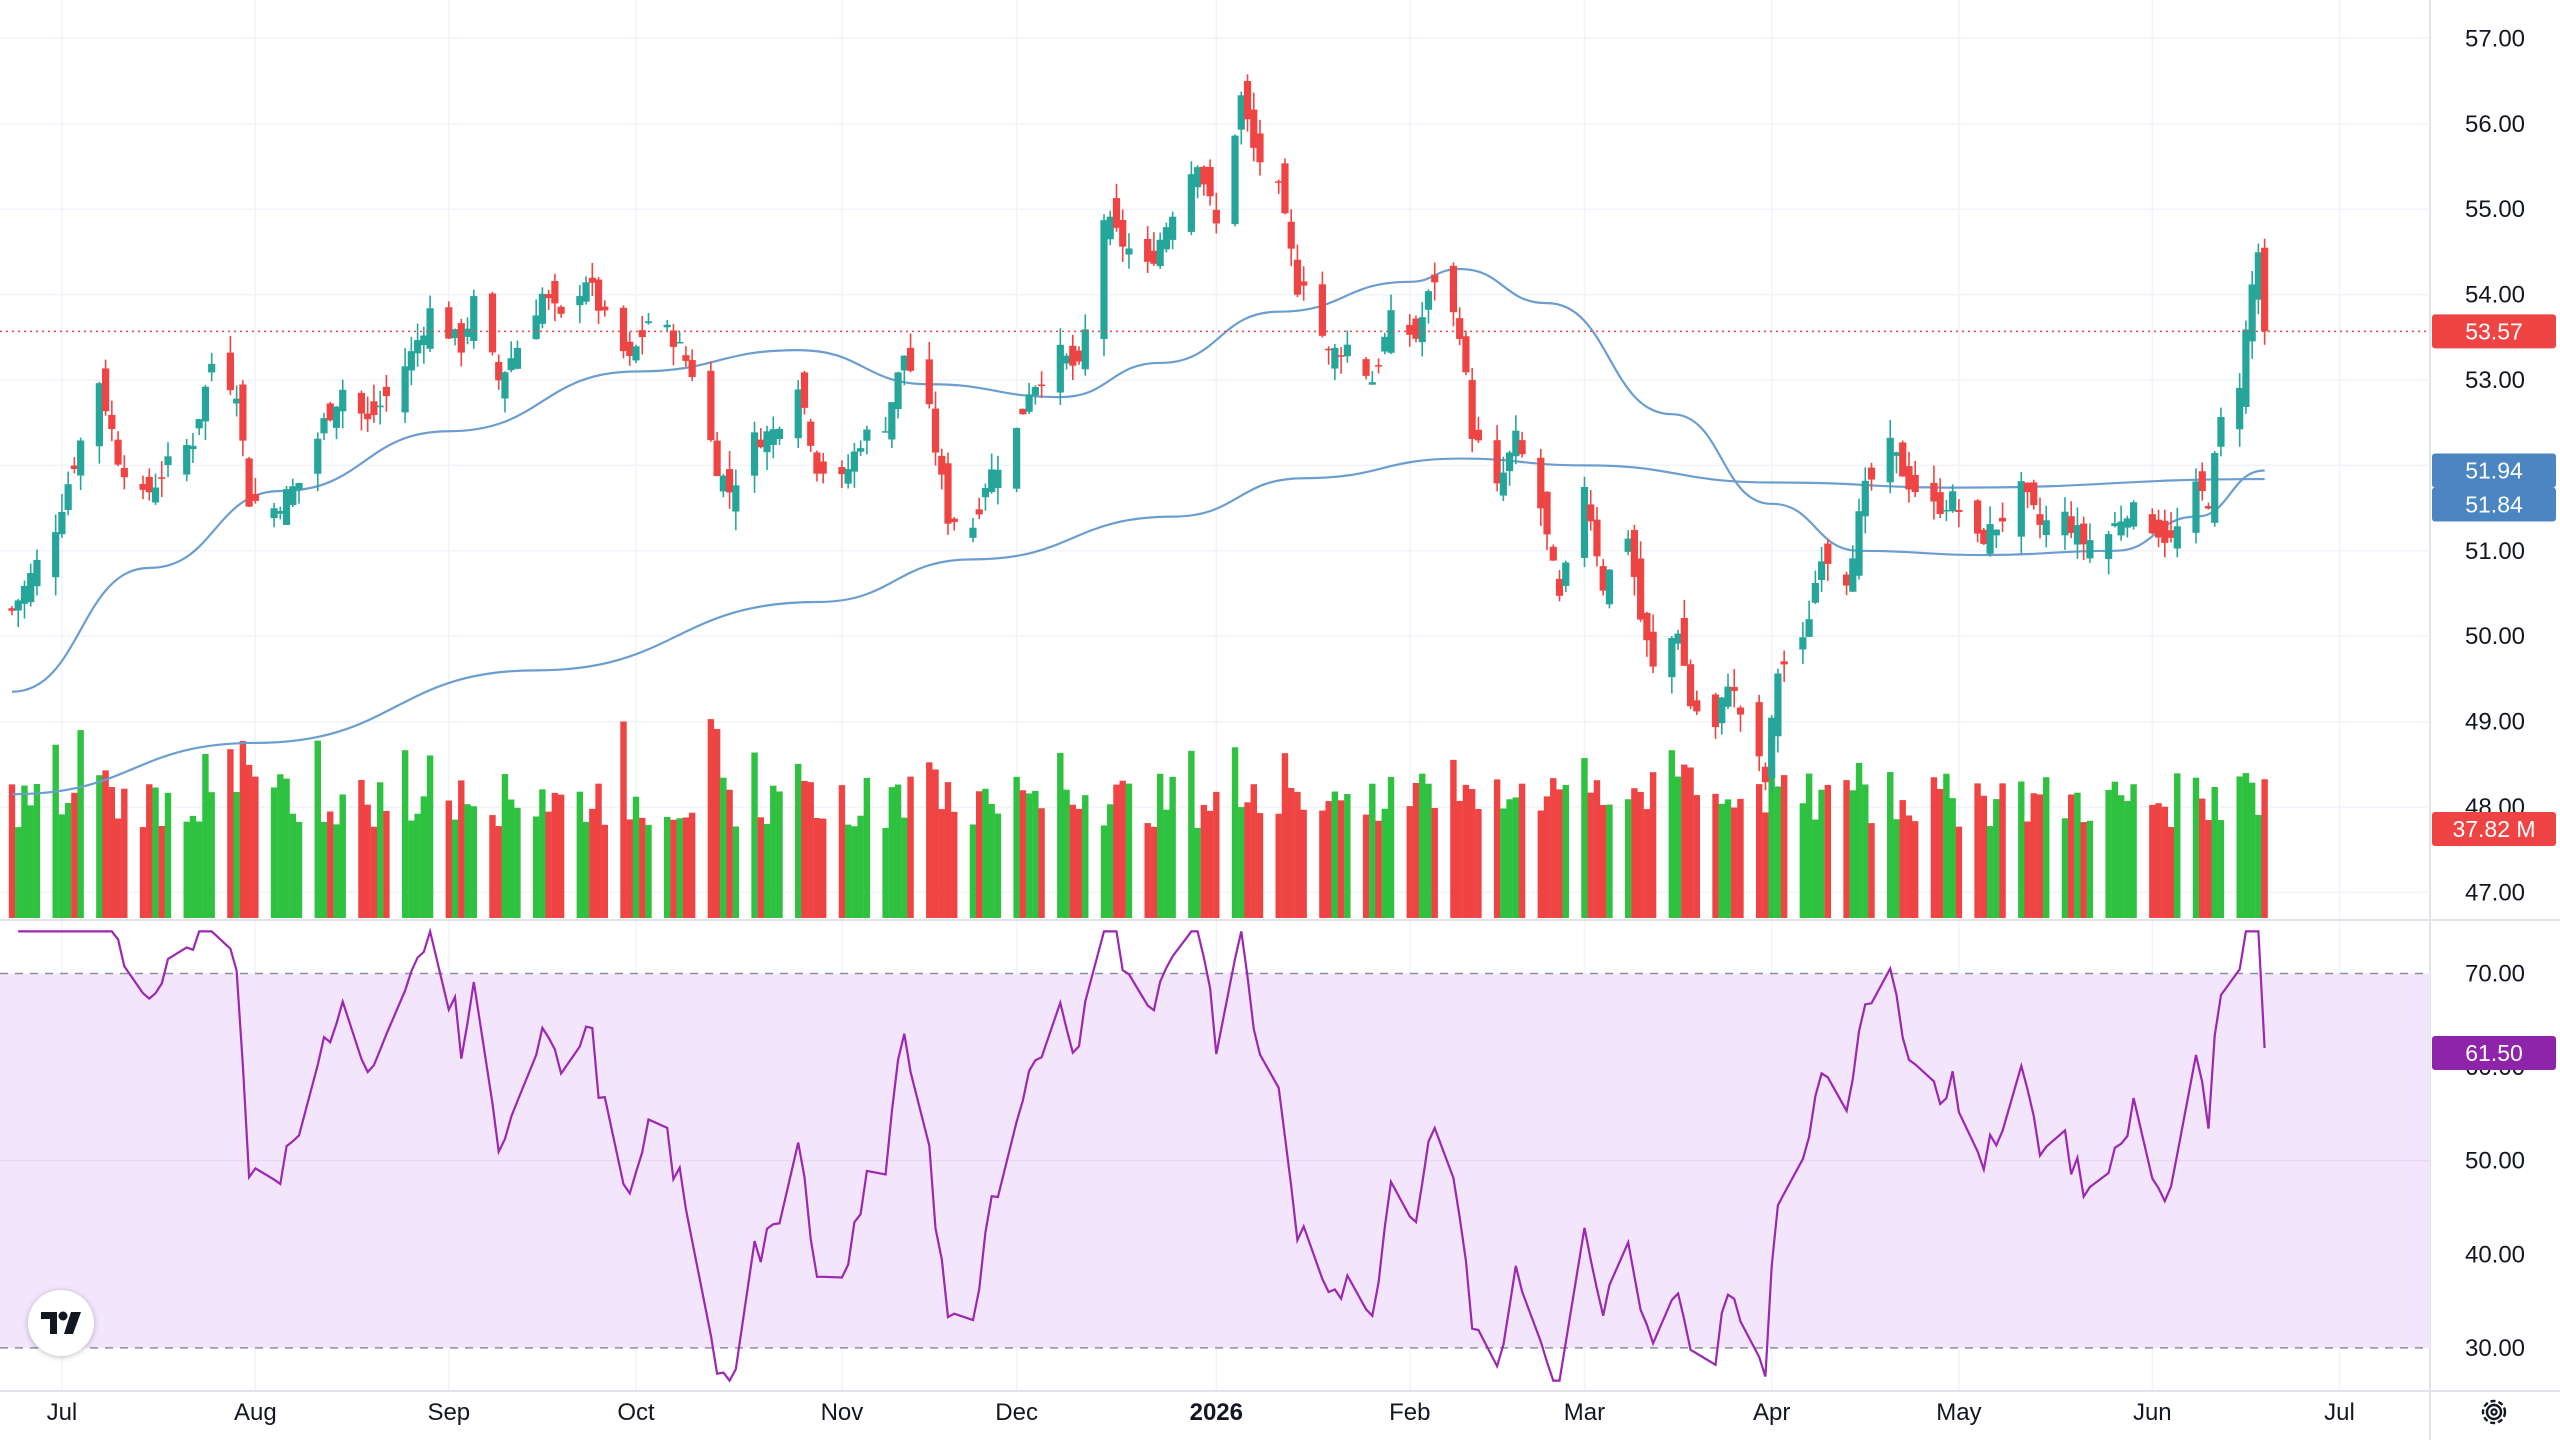 The width and height of the screenshot is (2560, 1440). I want to click on ma-fast-tag-text: 51.94, so click(2494, 471).